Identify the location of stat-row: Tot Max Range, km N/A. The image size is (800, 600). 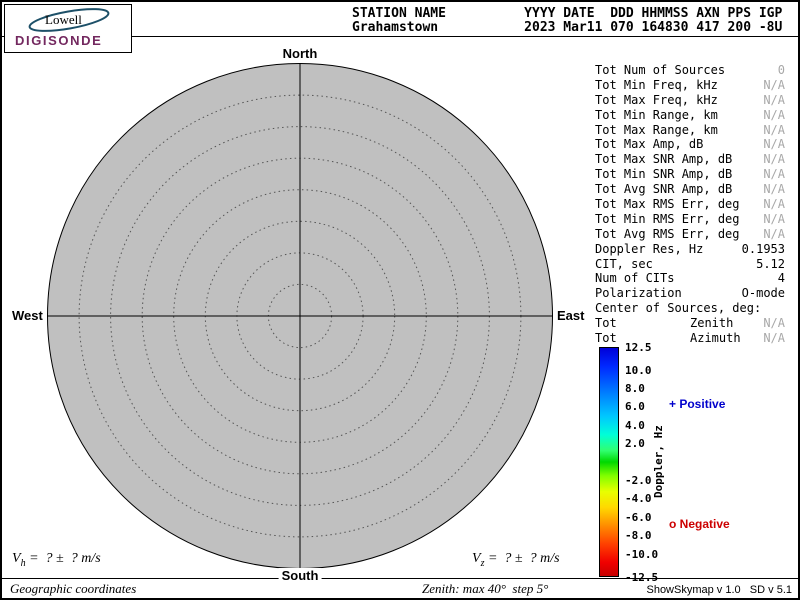
(690, 130).